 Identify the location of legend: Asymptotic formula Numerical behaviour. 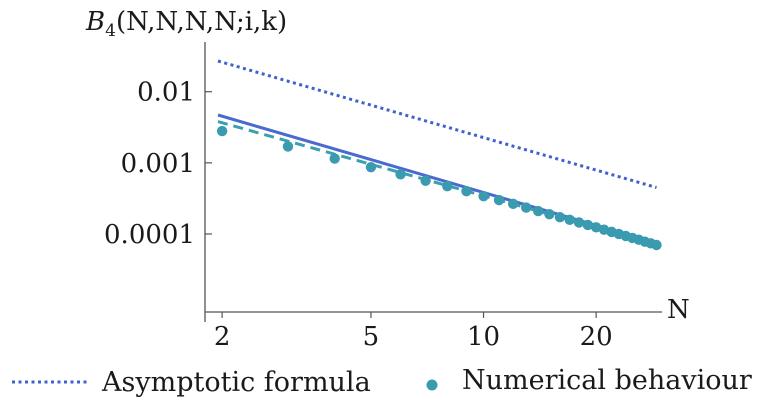
(382, 381).